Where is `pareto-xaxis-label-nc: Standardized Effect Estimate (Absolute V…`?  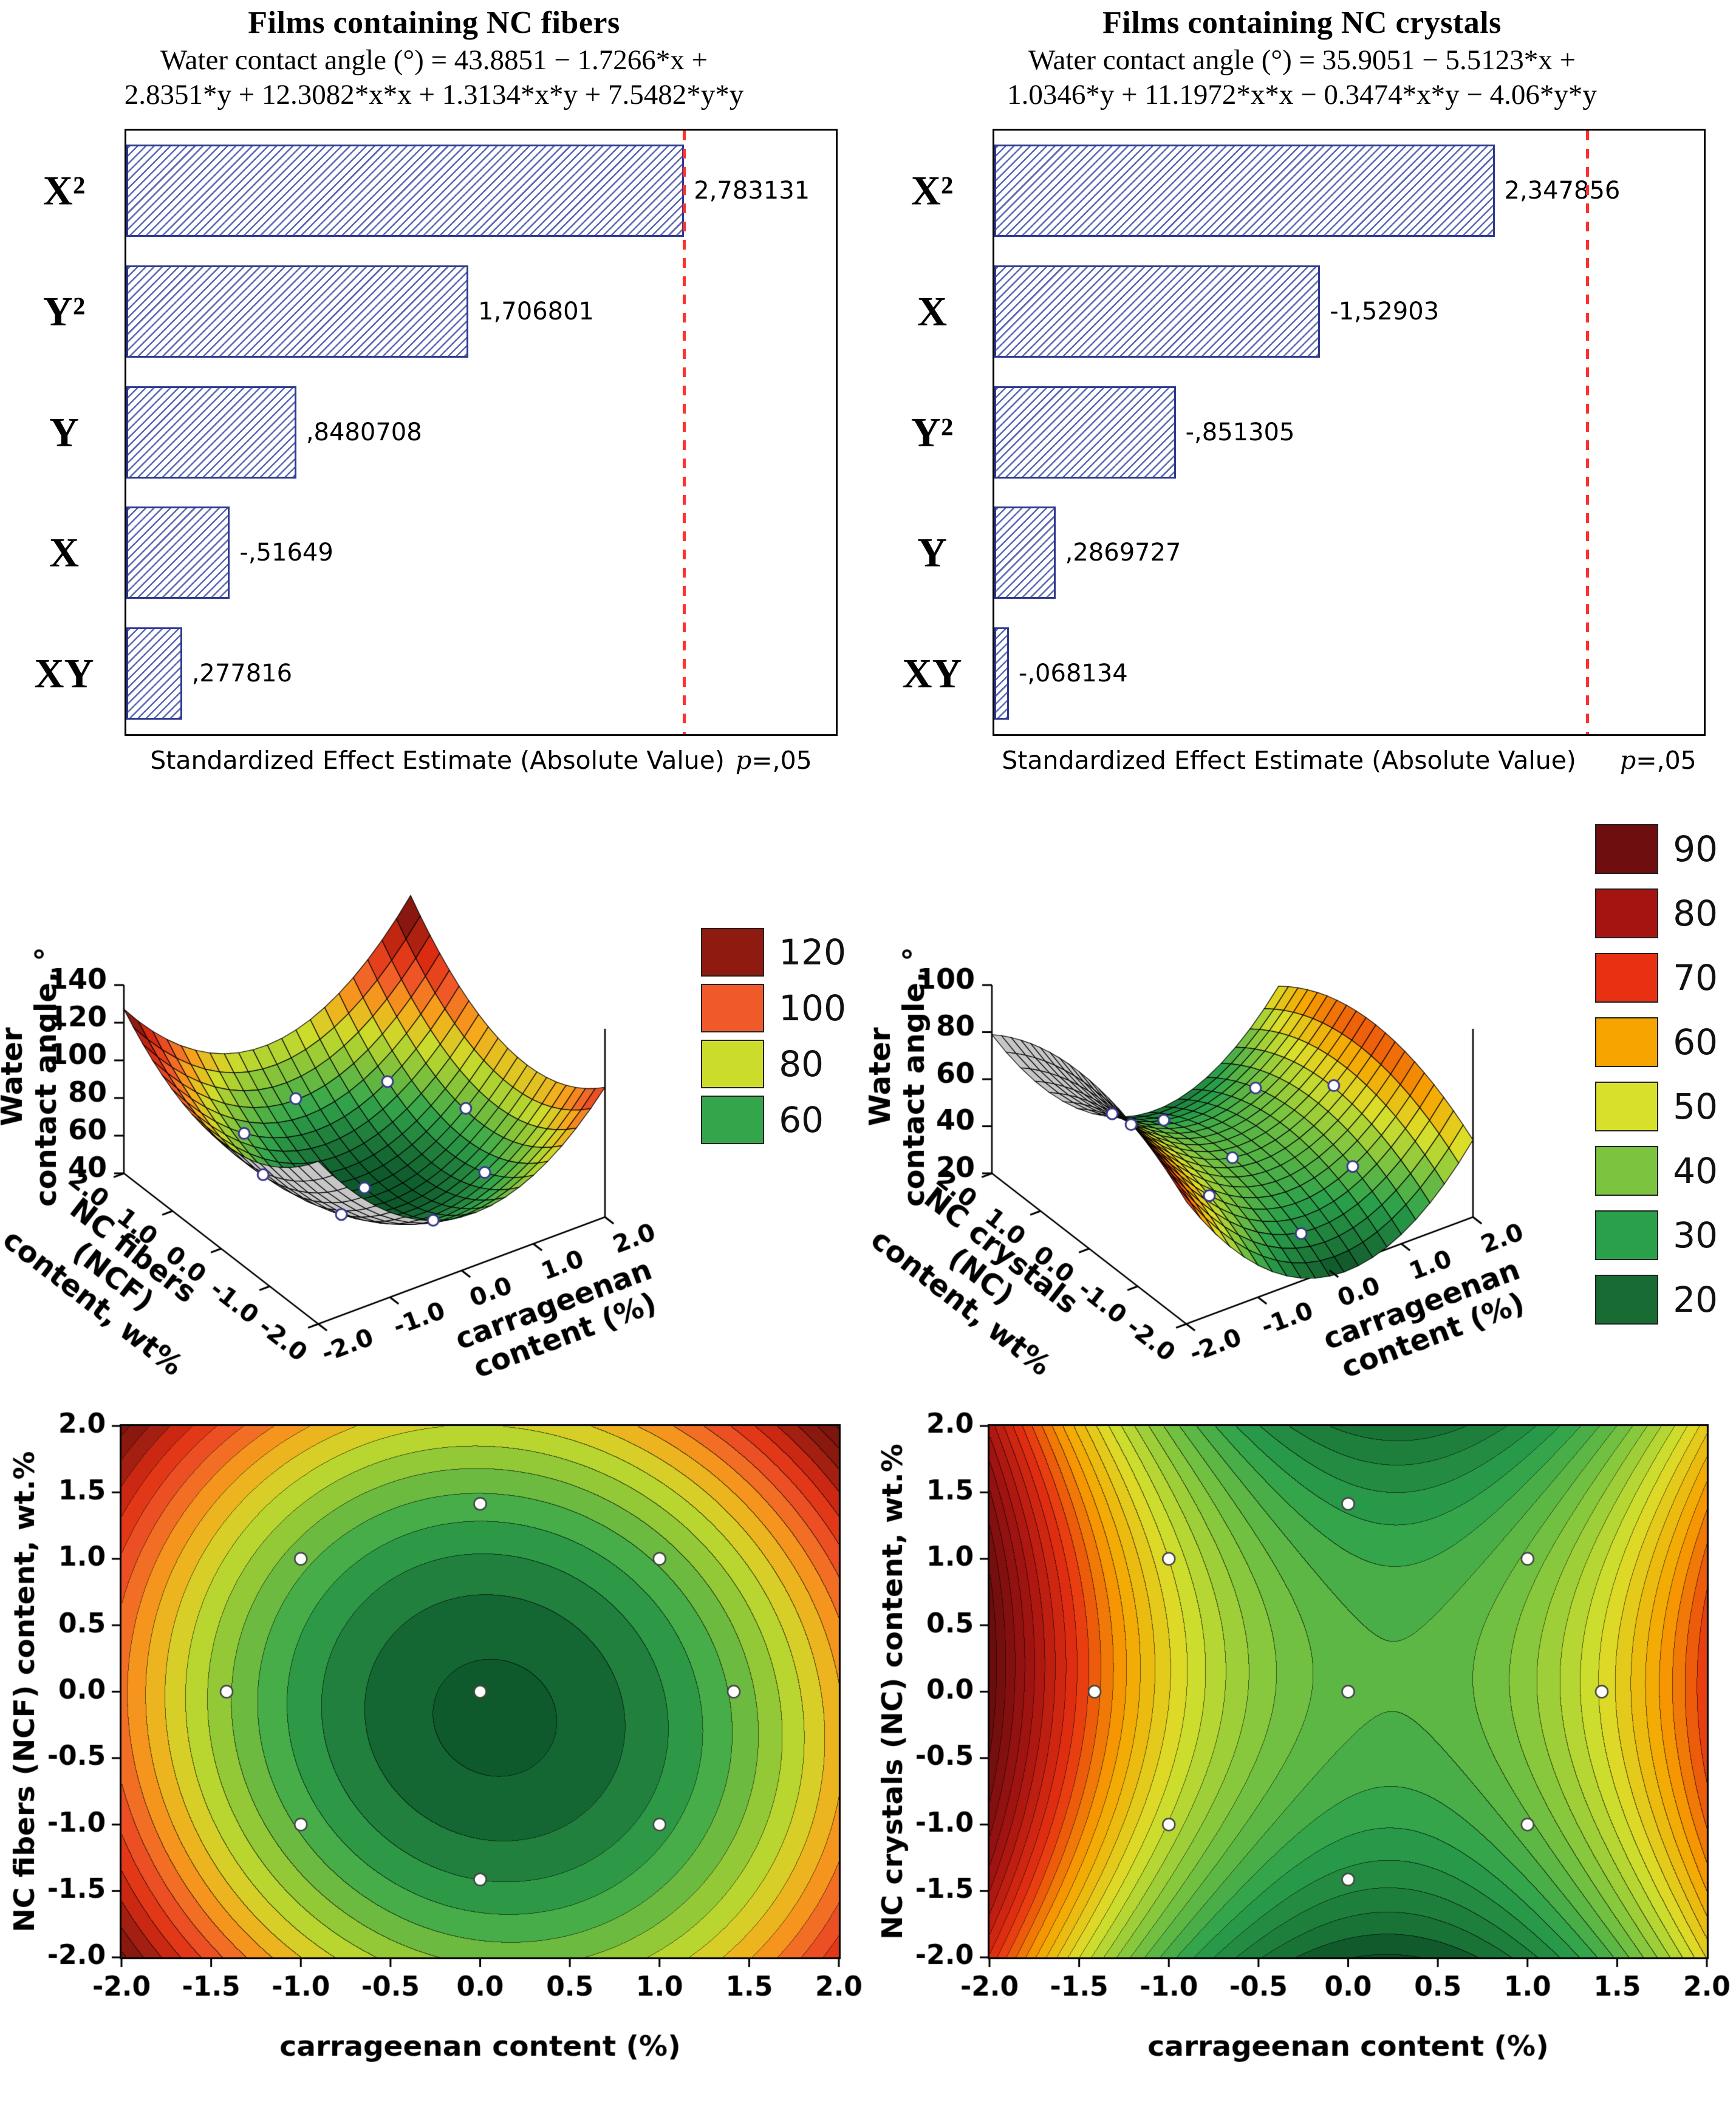
pareto-xaxis-label-nc: Standardized Effect Estimate (Absolute V… is located at coordinates (1350, 760).